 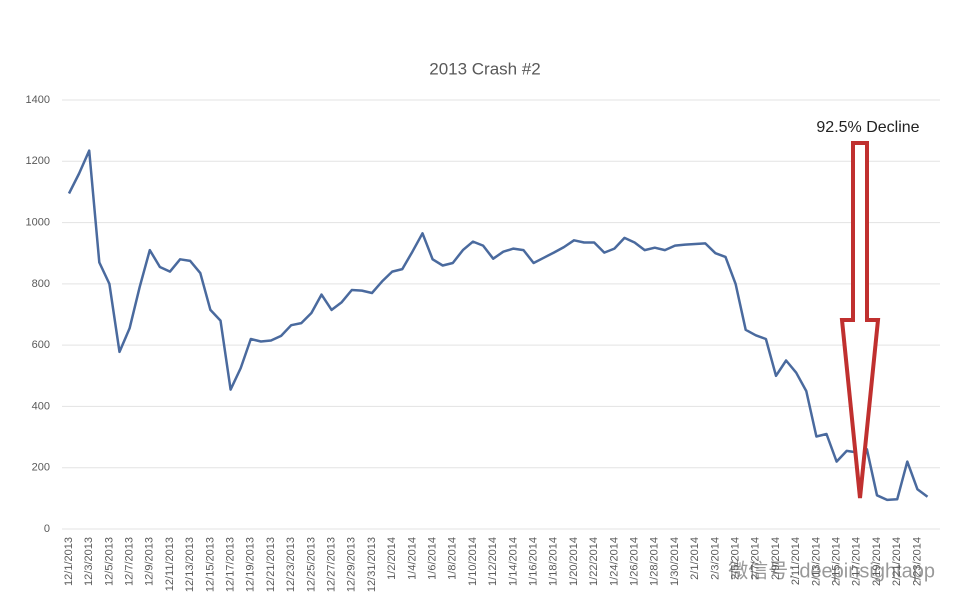 I want to click on chart-title: 2013 Crash #2, so click(x=485, y=68).